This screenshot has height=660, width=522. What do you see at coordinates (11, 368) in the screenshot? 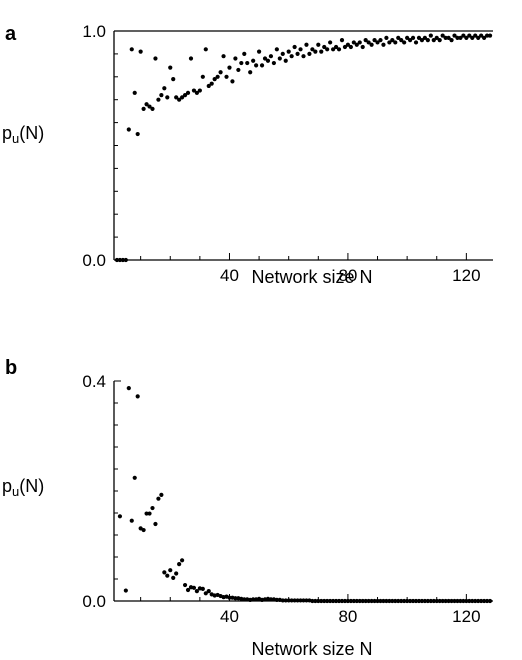
I see `panel-b-label: b` at bounding box center [11, 368].